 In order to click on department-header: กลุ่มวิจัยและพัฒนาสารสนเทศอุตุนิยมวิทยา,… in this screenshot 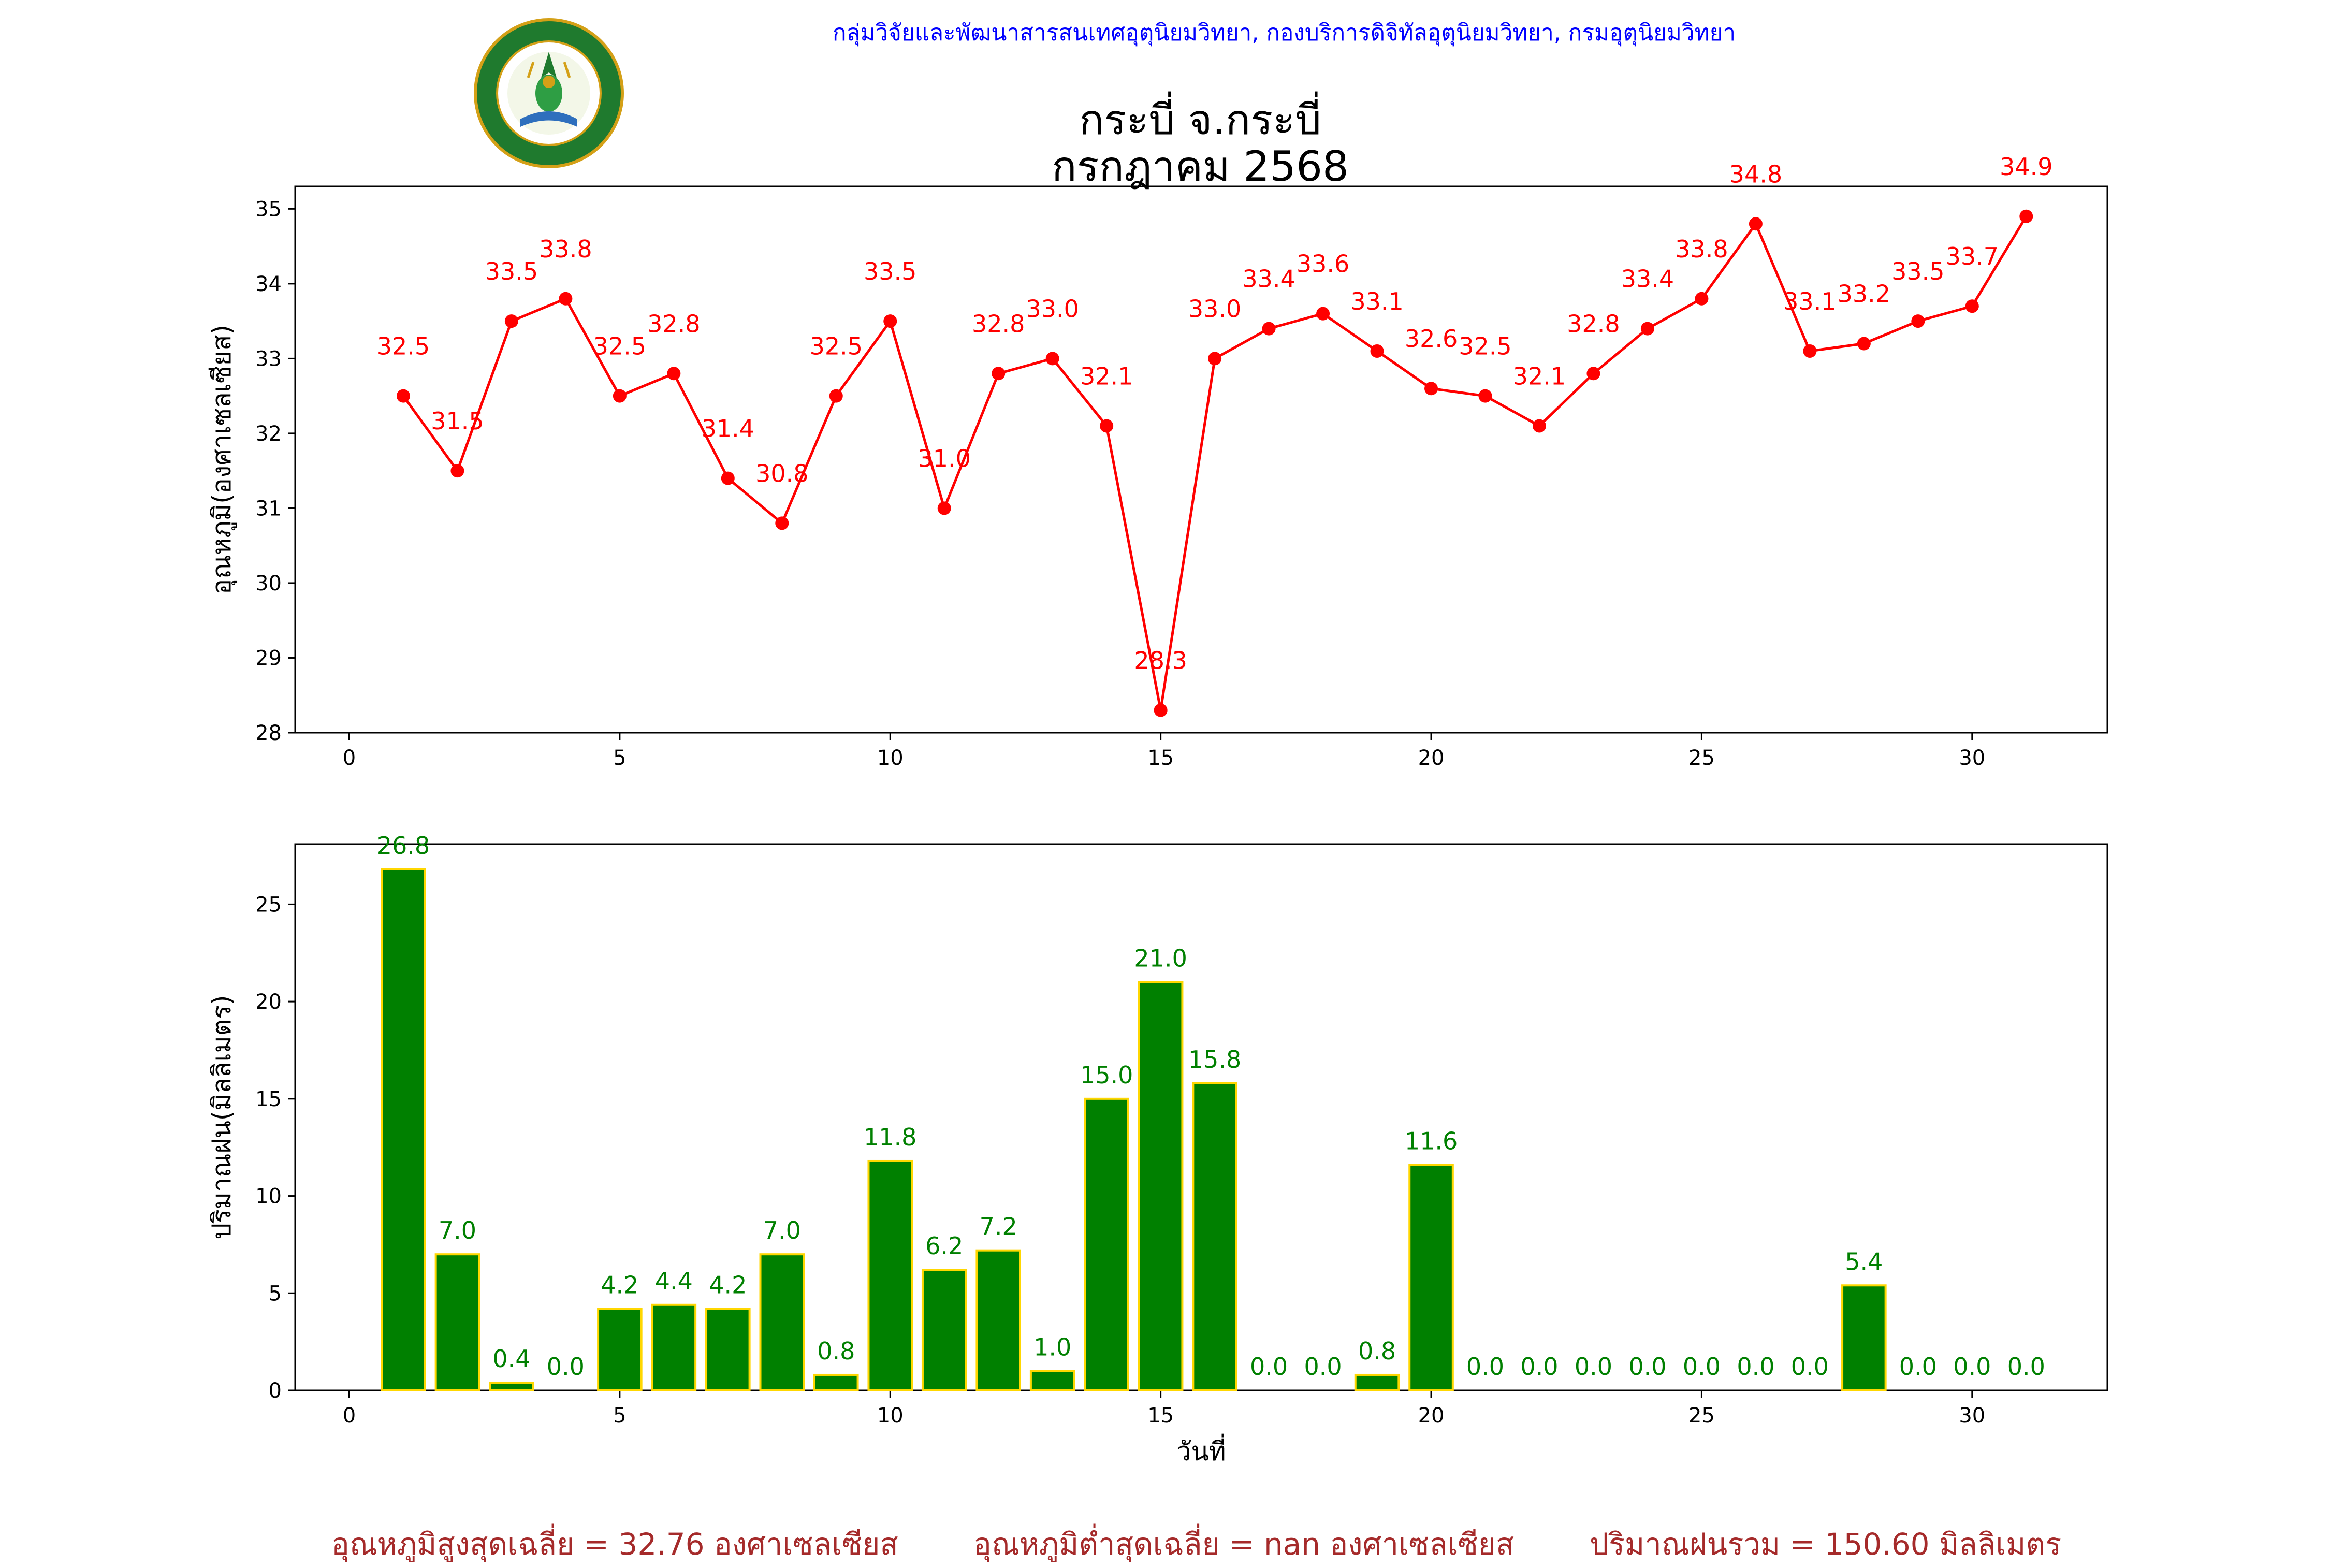, I will do `click(1284, 33)`.